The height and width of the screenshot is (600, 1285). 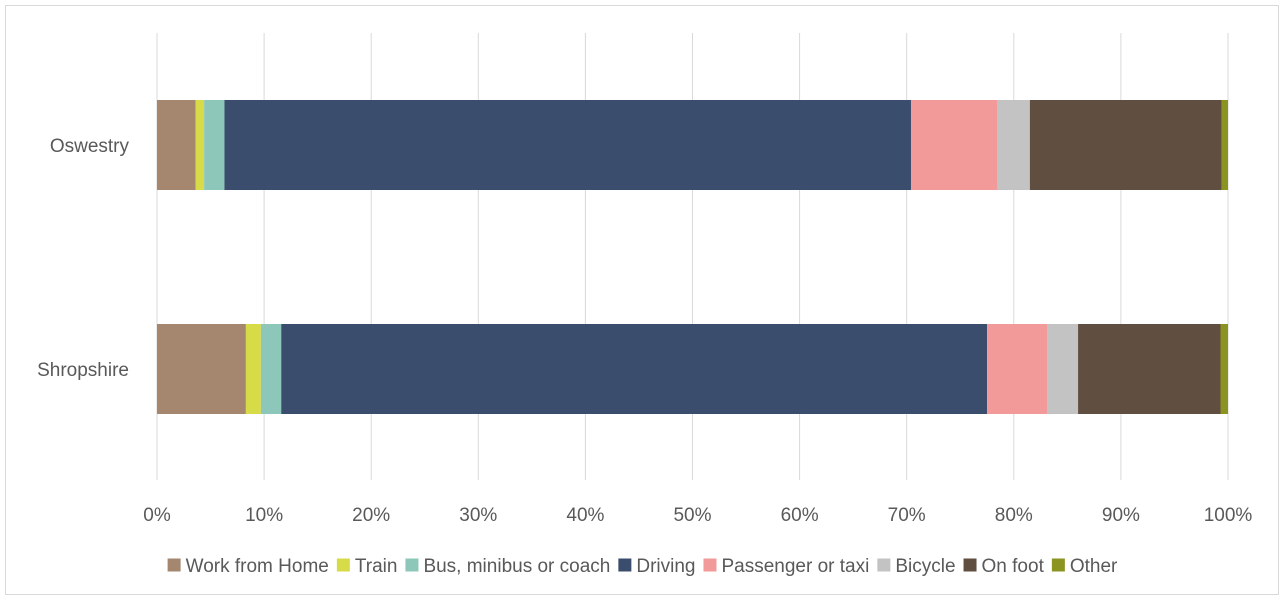 I want to click on x-tick-label: 60%, so click(x=800, y=515).